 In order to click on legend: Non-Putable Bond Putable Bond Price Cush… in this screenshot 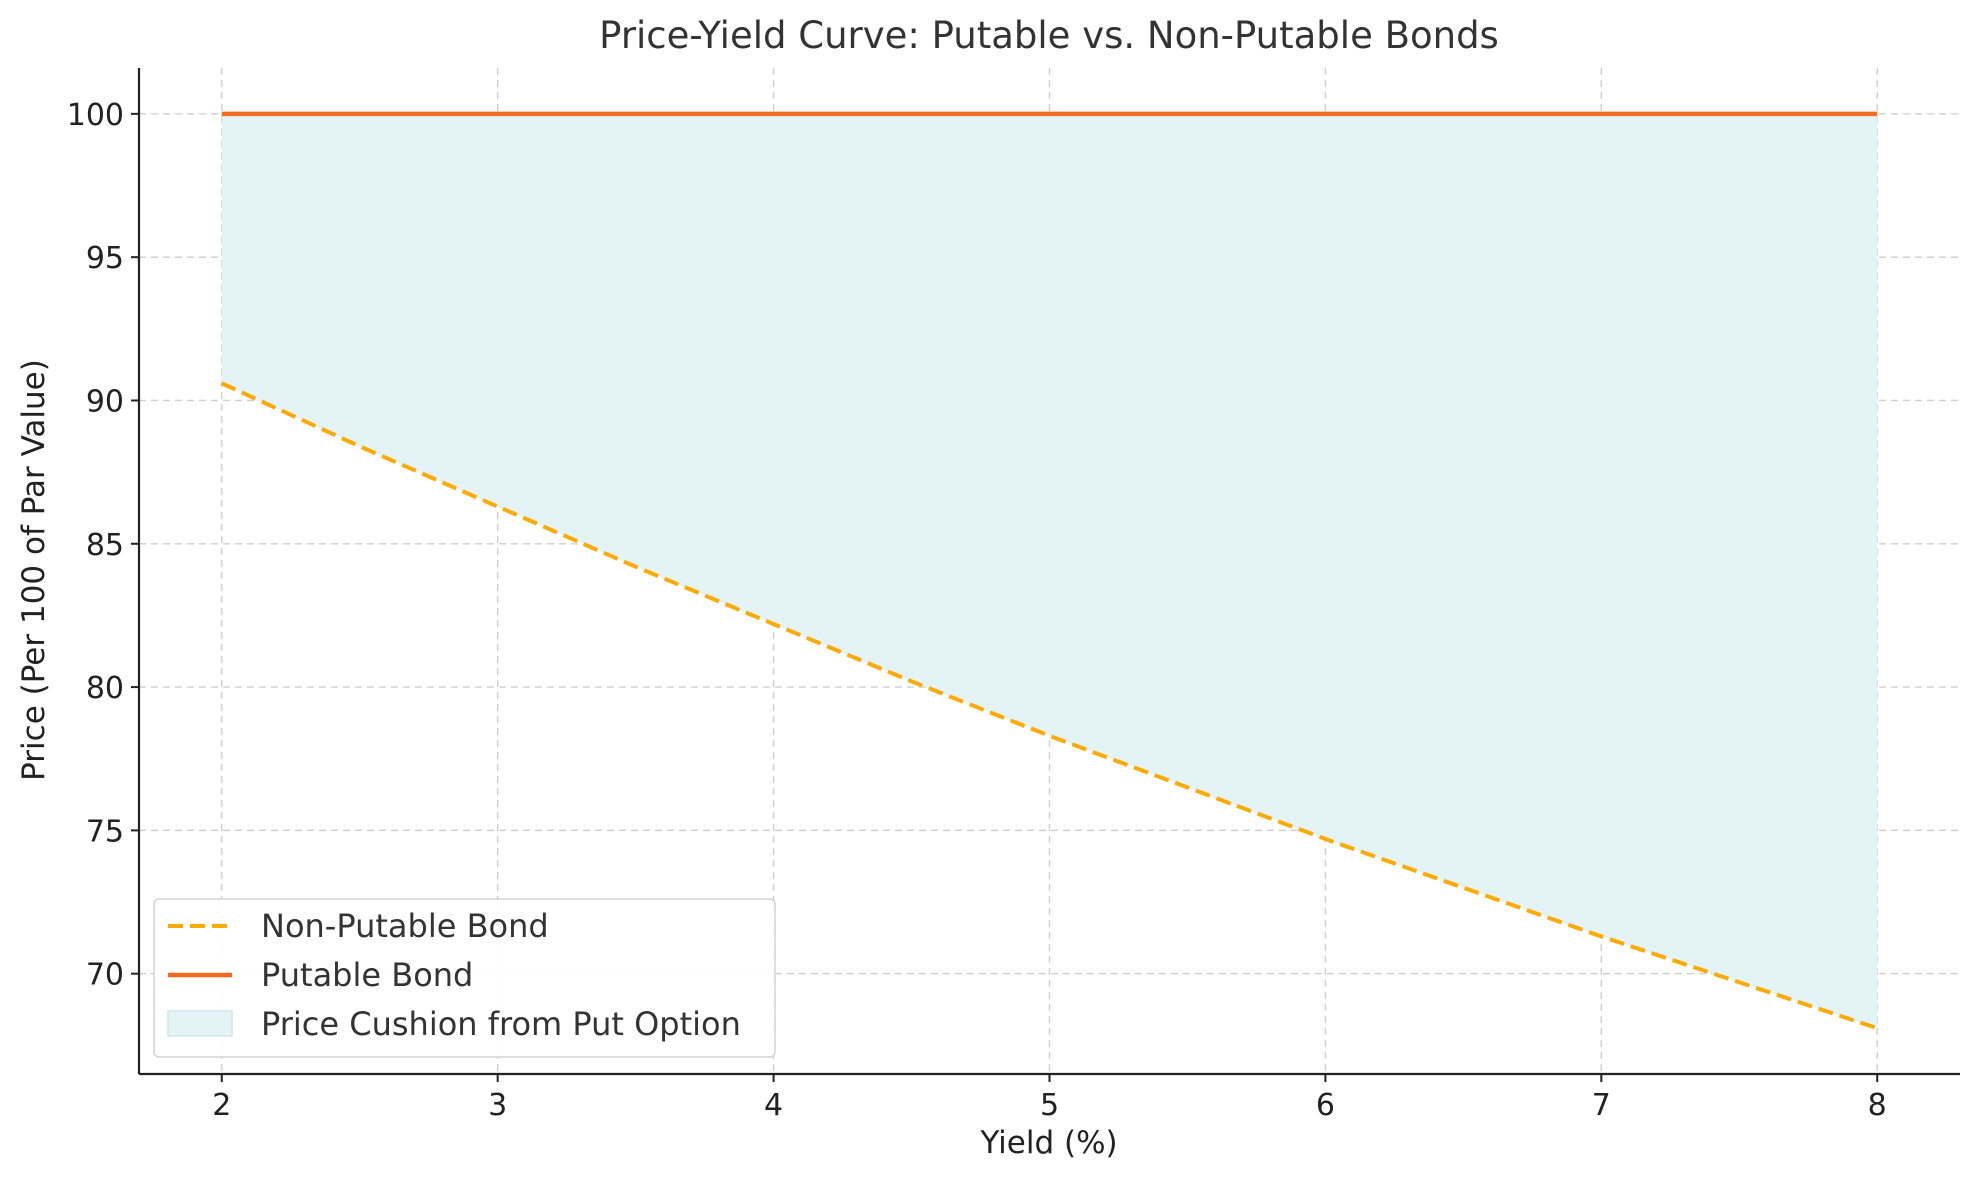, I will do `click(464, 978)`.